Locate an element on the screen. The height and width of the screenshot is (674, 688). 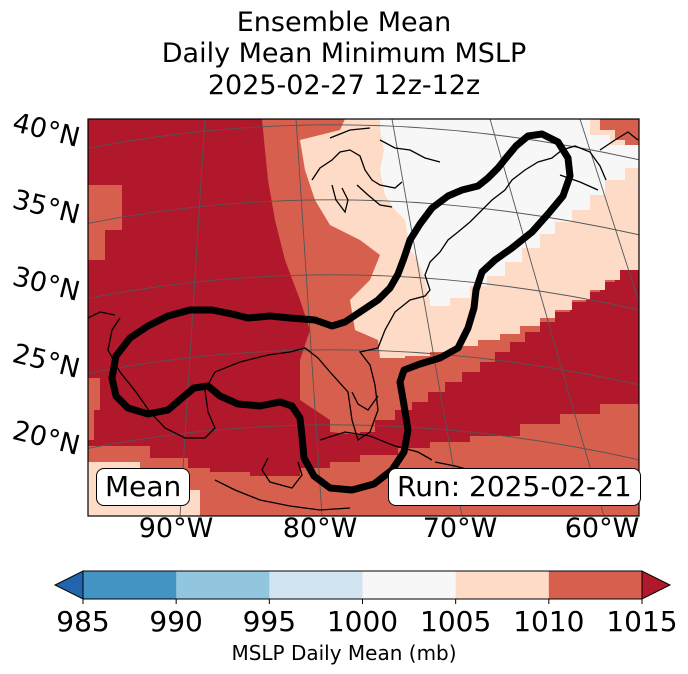
colorbar-tick-label: 995 is located at coordinates (269, 621).